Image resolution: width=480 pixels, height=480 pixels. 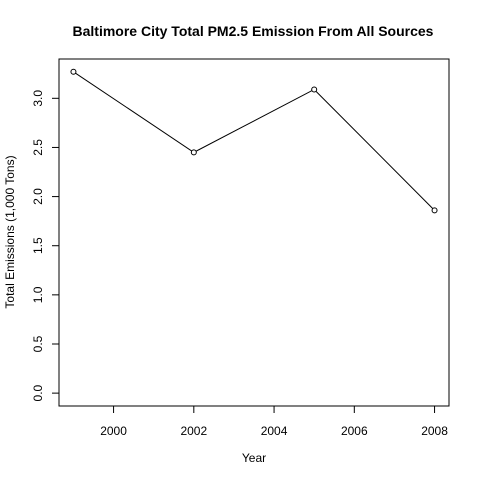 What do you see at coordinates (38, 245) in the screenshot?
I see `y-tick-label: 1.5` at bounding box center [38, 245].